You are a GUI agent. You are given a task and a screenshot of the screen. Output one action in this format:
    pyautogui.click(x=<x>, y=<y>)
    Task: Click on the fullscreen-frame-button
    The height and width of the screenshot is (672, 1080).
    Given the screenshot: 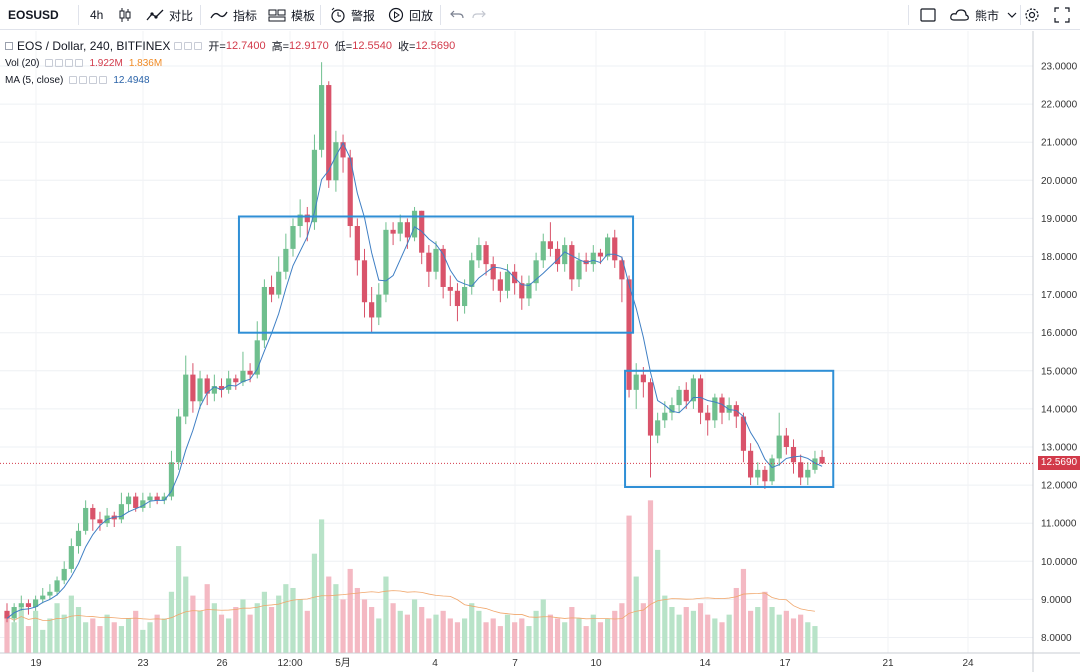 What is the action you would take?
    pyautogui.click(x=928, y=15)
    